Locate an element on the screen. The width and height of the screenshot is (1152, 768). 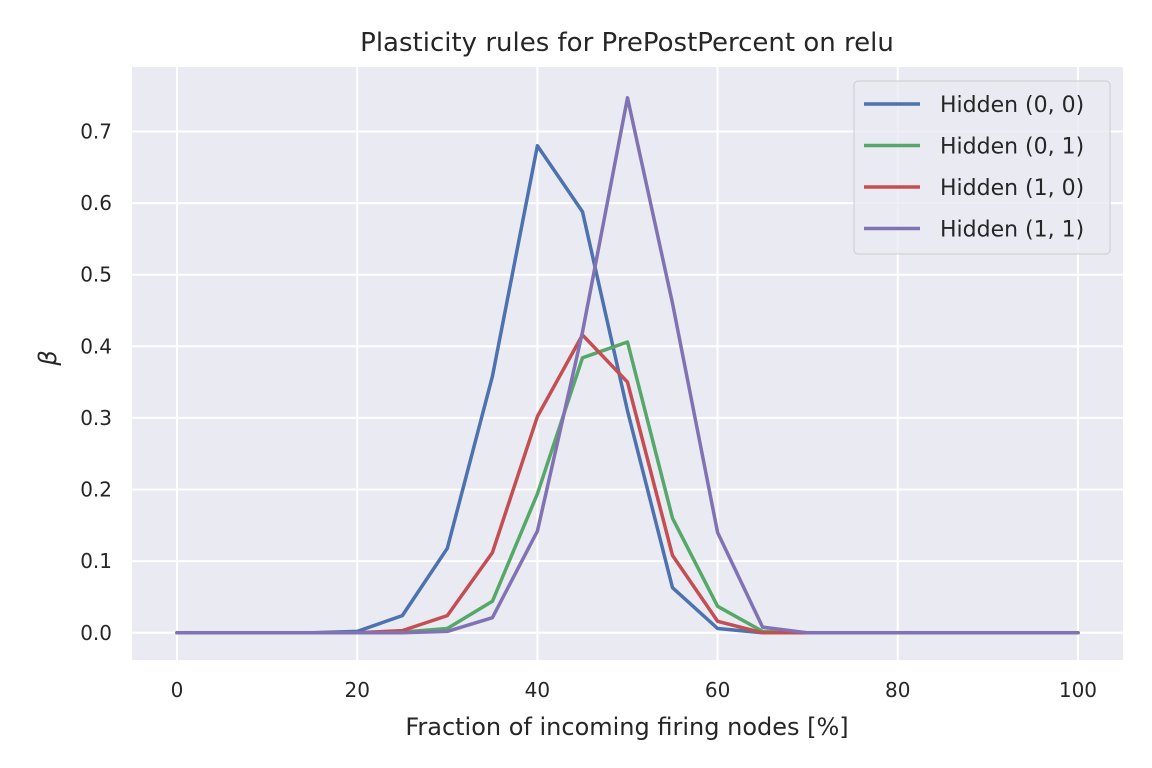
y-tick-label: 0.5 is located at coordinates (96, 275).